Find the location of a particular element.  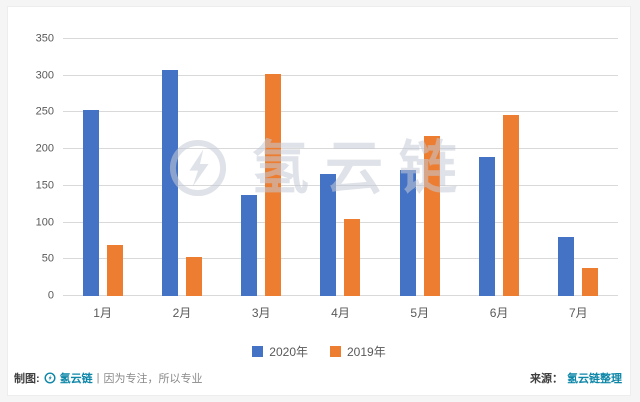

bar-group-2月 is located at coordinates (181, 167).